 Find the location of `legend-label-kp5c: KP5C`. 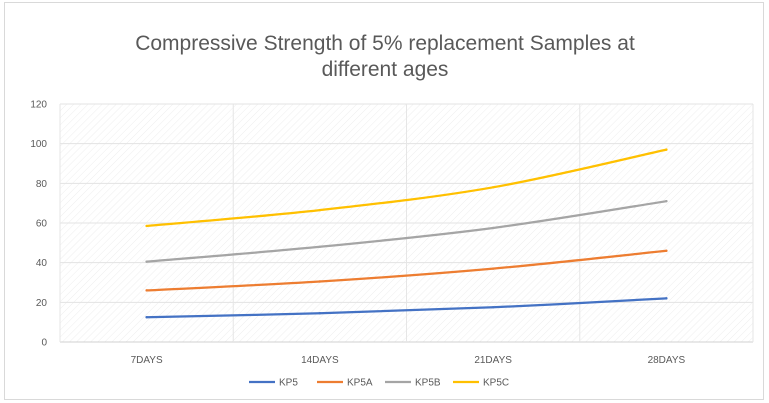

legend-label-kp5c: KP5C is located at coordinates (496, 383).